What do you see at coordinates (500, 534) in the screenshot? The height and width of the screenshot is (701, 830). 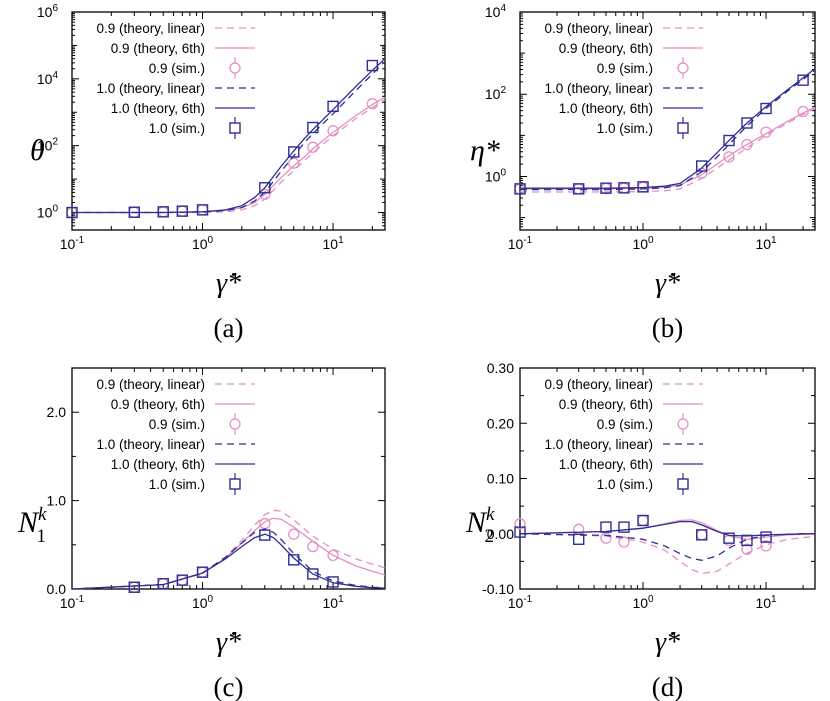 I see `y-tick-label: 0.00` at bounding box center [500, 534].